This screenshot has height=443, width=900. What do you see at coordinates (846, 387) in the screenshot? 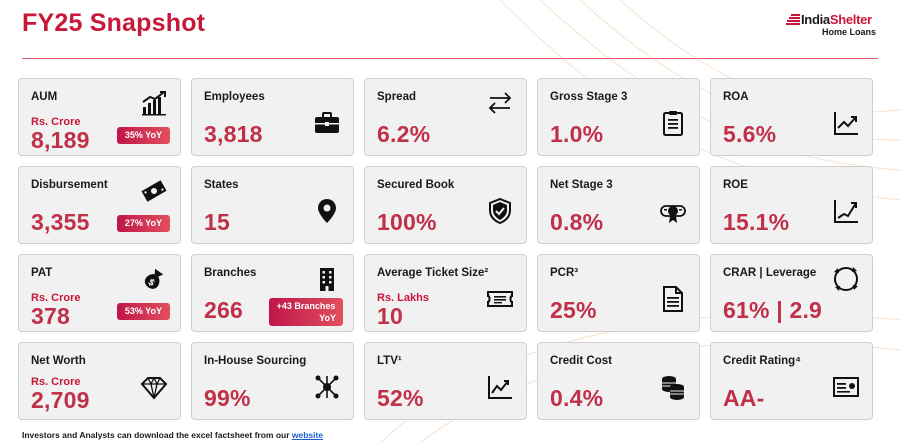
I see `id-card-icon` at bounding box center [846, 387].